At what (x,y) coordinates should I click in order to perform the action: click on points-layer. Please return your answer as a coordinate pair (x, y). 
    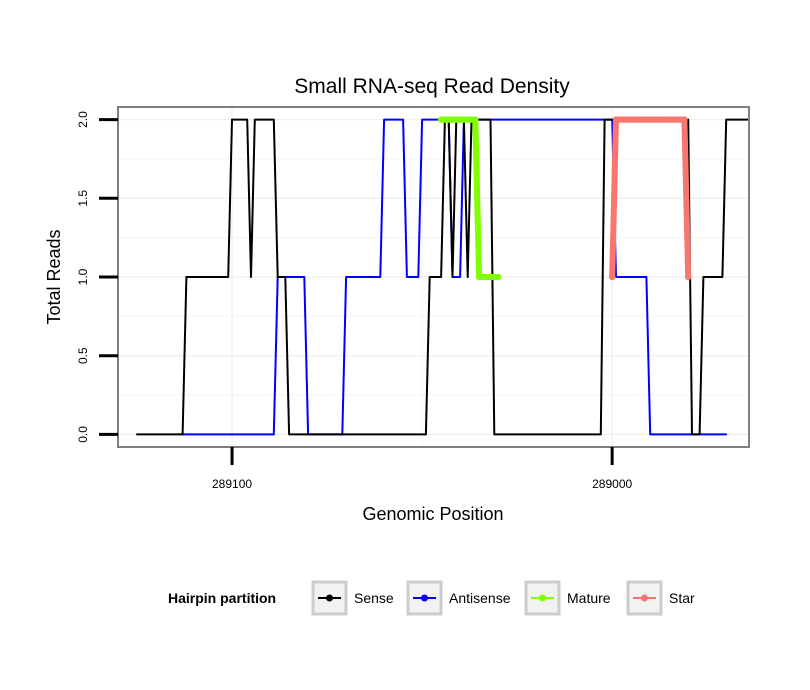
    Looking at the image, I should click on (564, 198).